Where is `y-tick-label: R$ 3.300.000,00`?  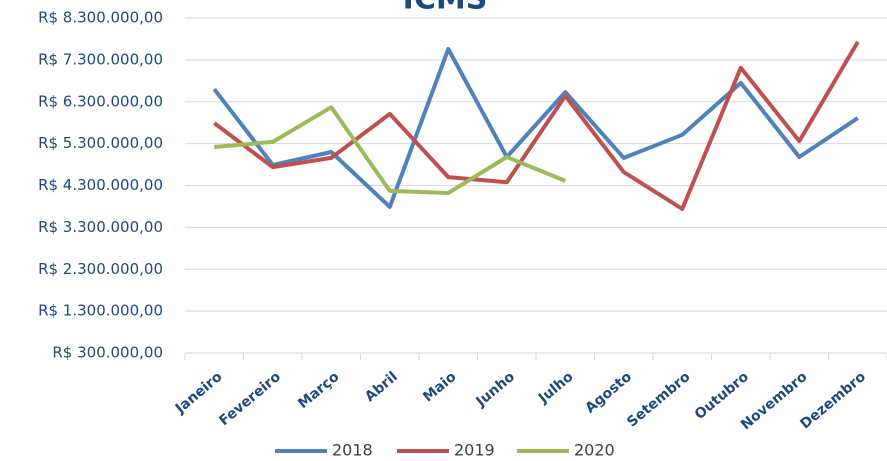 y-tick-label: R$ 3.300.000,00 is located at coordinates (100, 227).